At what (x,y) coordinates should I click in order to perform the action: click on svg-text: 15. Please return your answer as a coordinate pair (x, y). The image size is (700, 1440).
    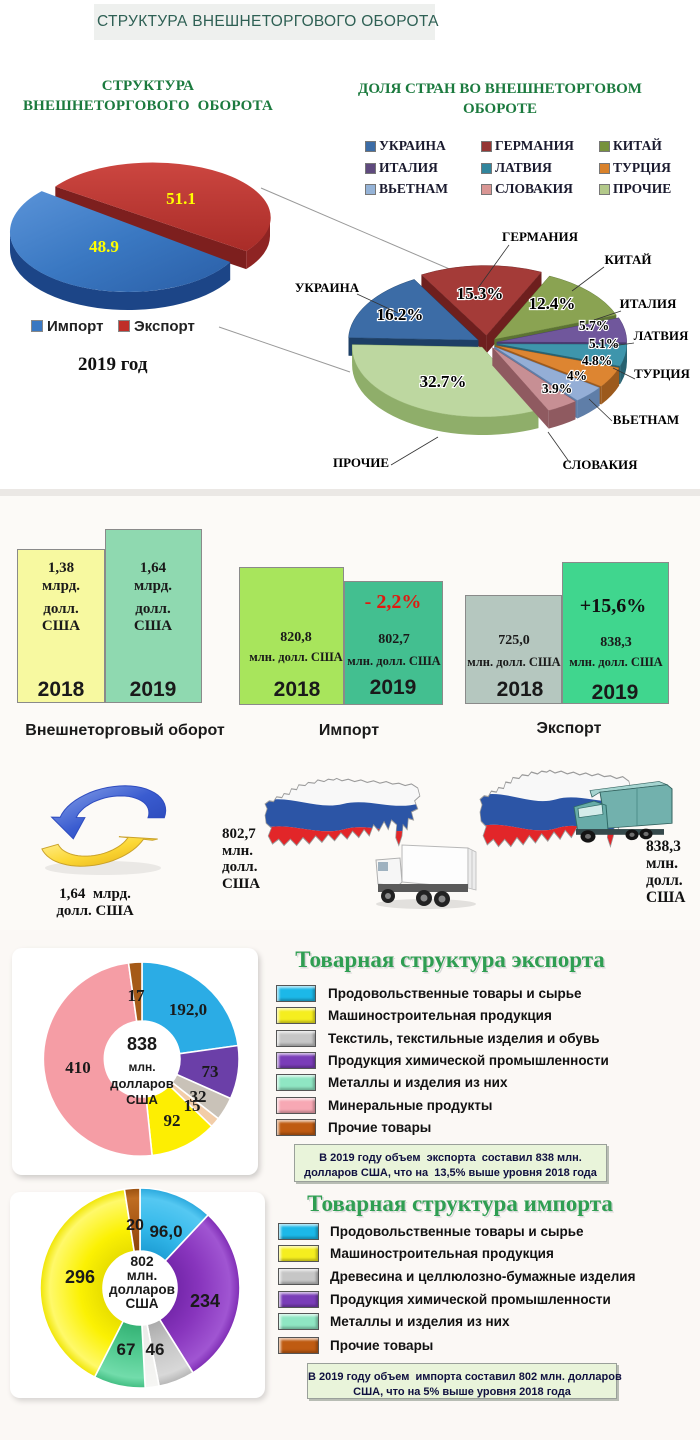
    Looking at the image, I should click on (192, 1105).